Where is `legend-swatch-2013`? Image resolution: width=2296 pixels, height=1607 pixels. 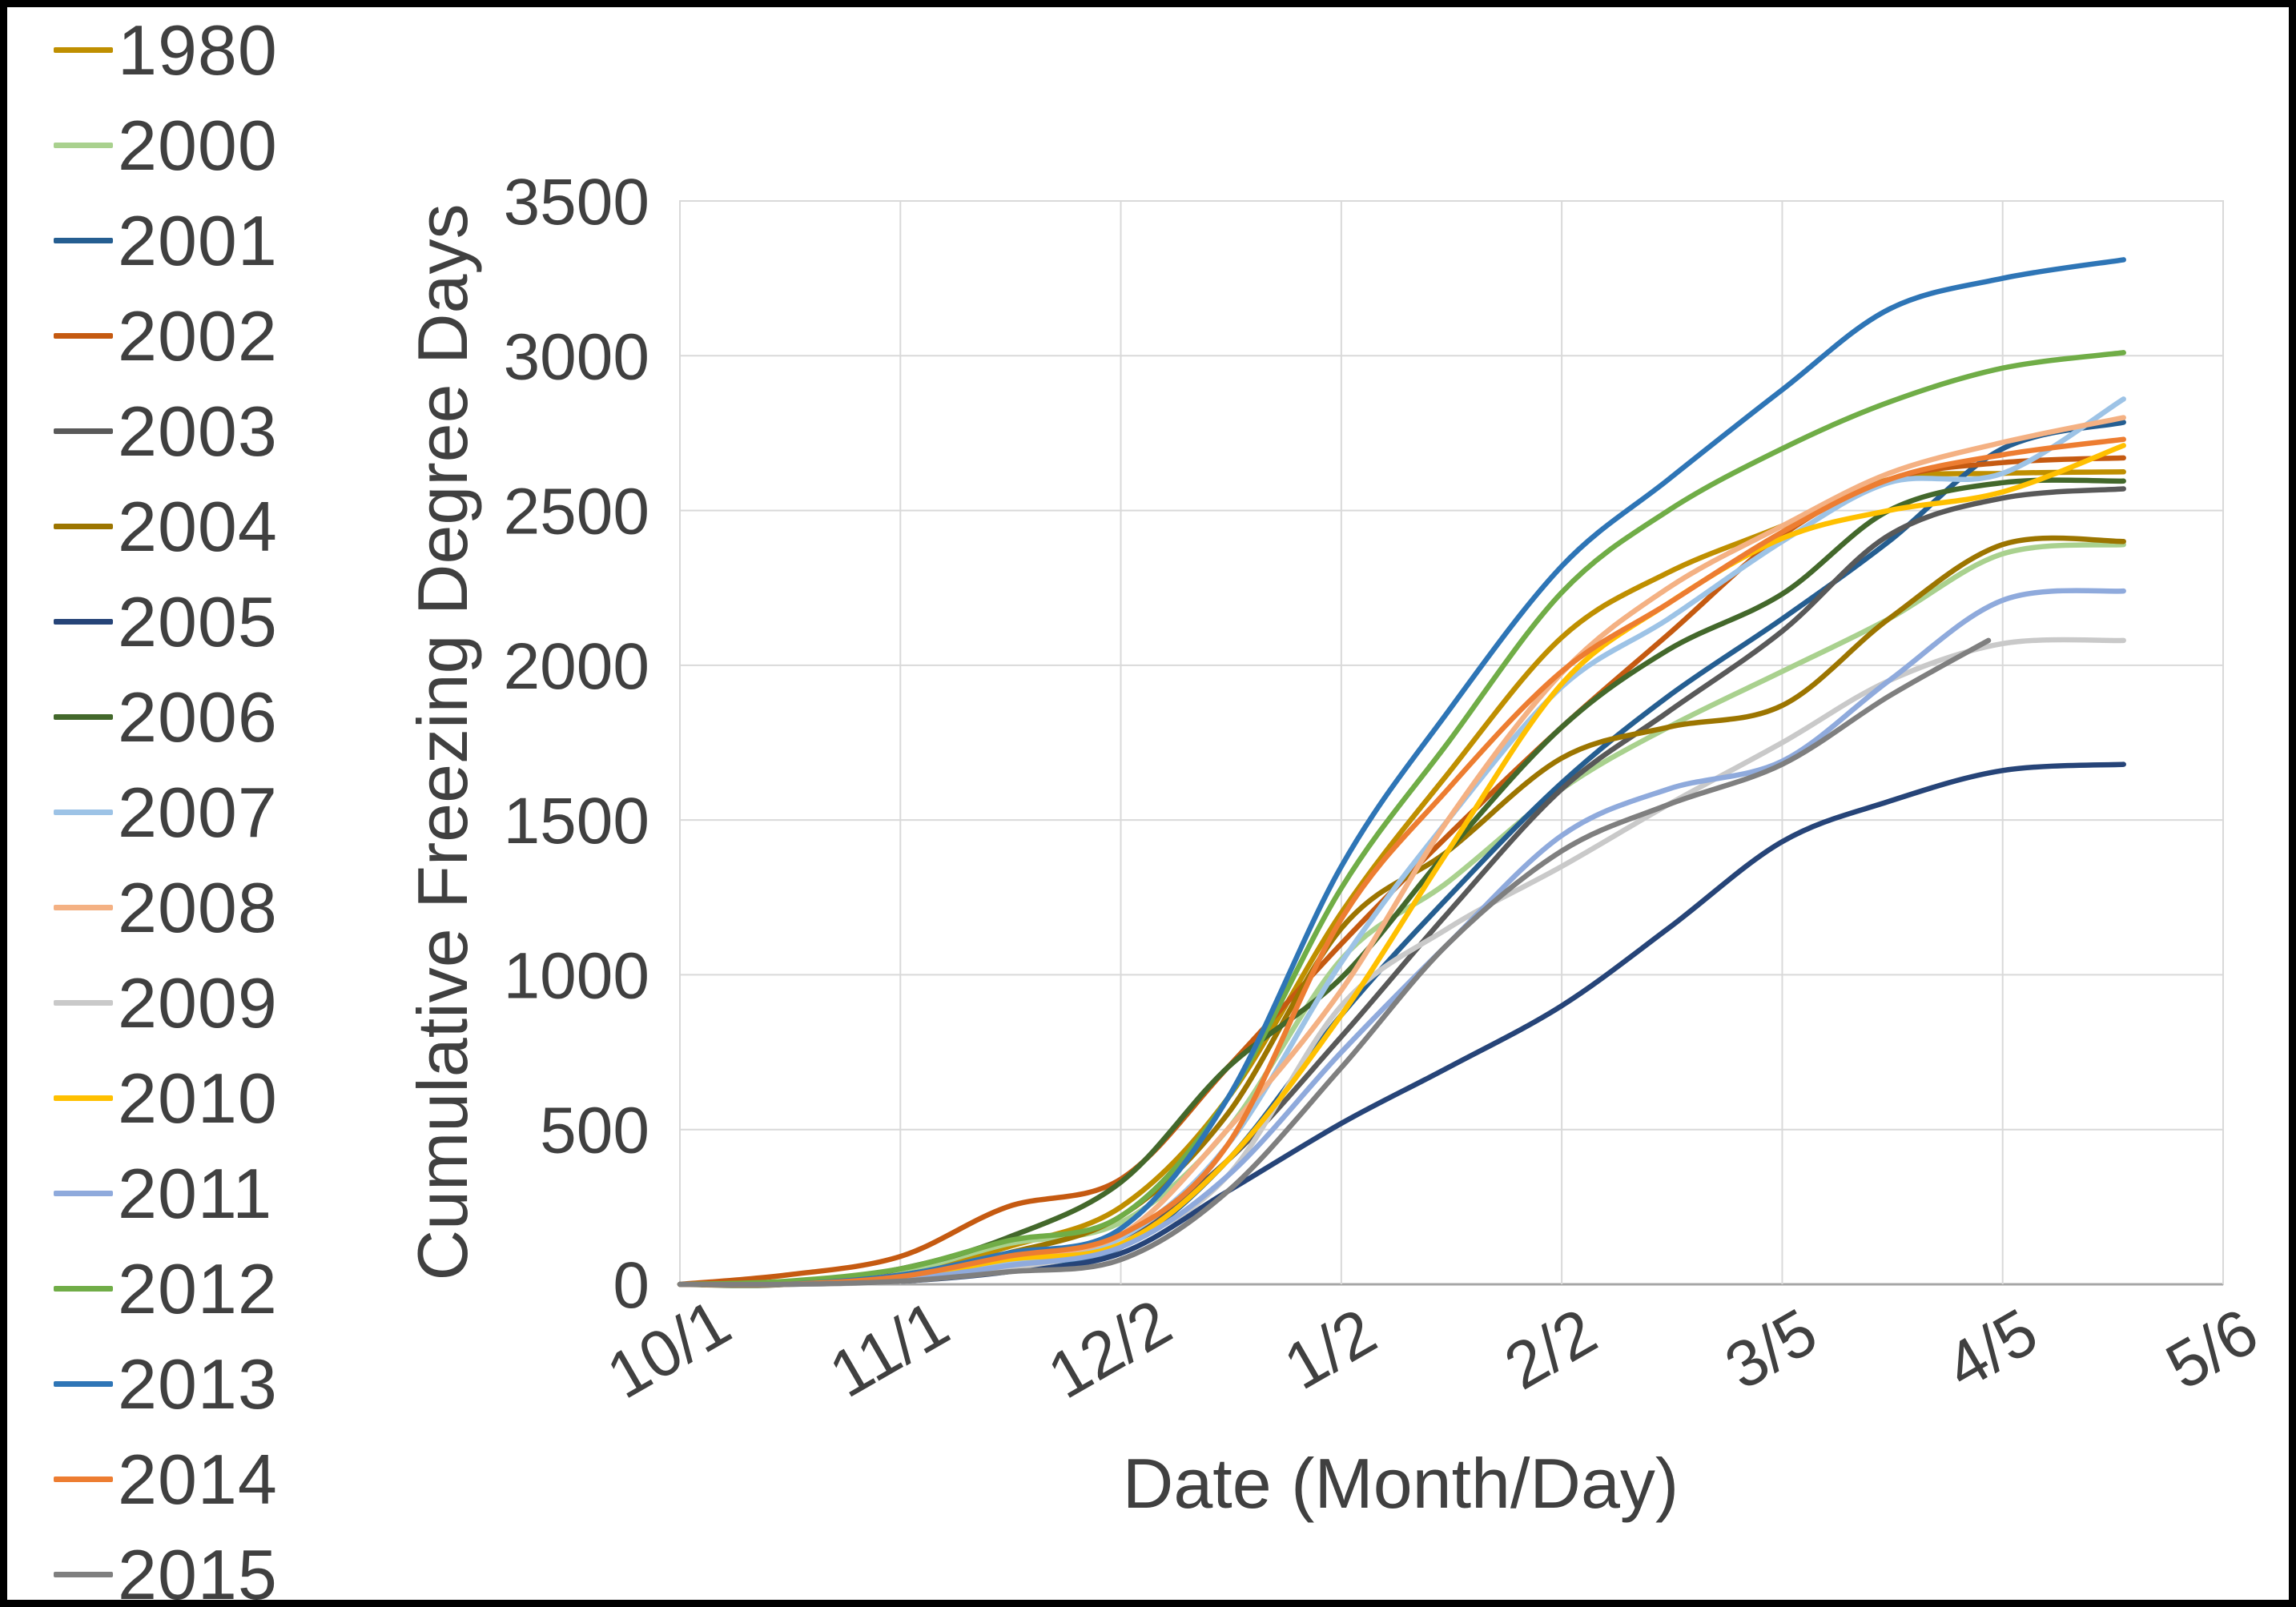 legend-swatch-2013 is located at coordinates (83, 1384).